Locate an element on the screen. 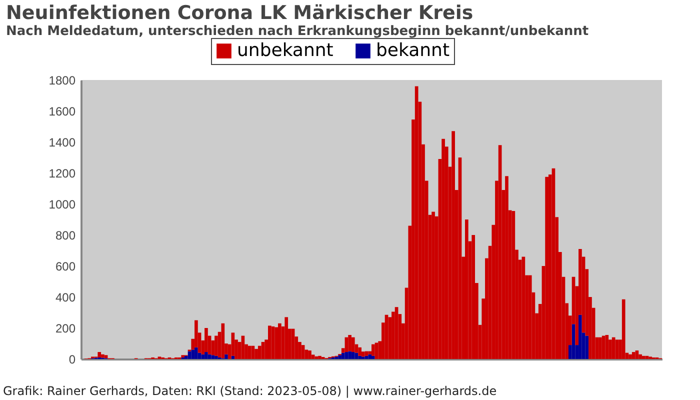 The height and width of the screenshot is (400, 700). y-tick-label: 1400 is located at coordinates (62, 143).